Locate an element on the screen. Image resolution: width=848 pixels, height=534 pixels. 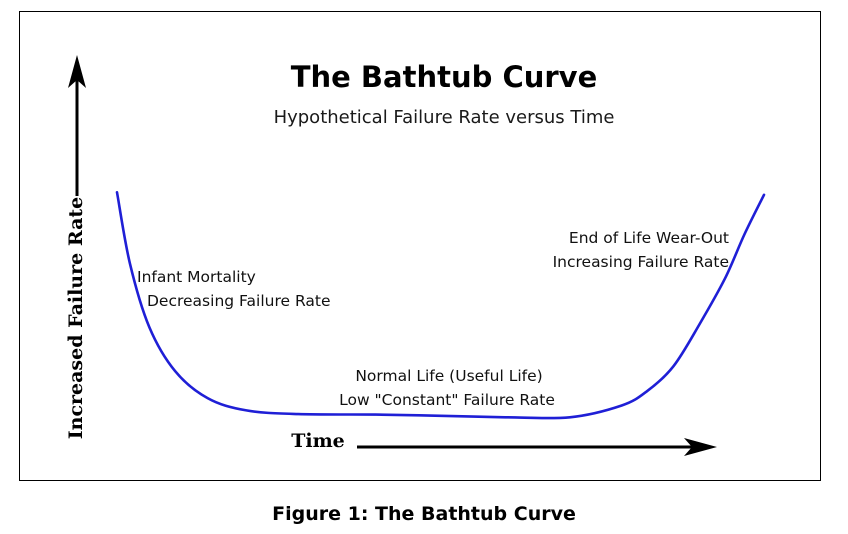
chart-title: The Bathtub Curve is located at coordinates (444, 77).